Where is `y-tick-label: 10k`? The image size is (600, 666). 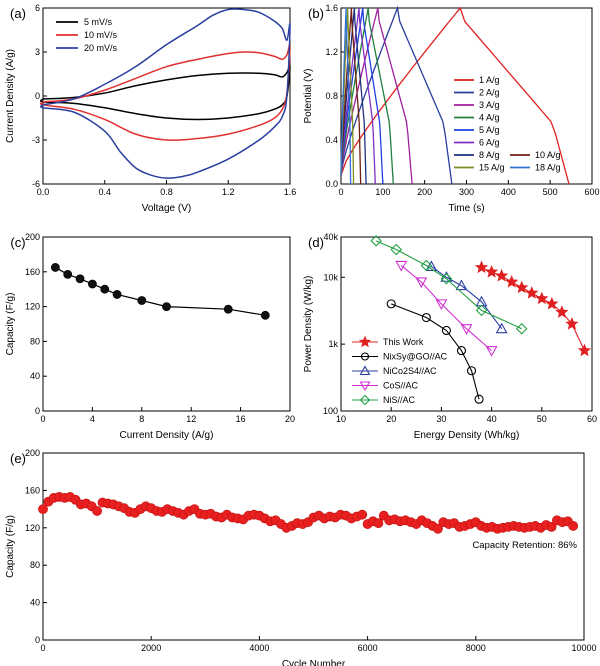 y-tick-label: 10k is located at coordinates (330, 277).